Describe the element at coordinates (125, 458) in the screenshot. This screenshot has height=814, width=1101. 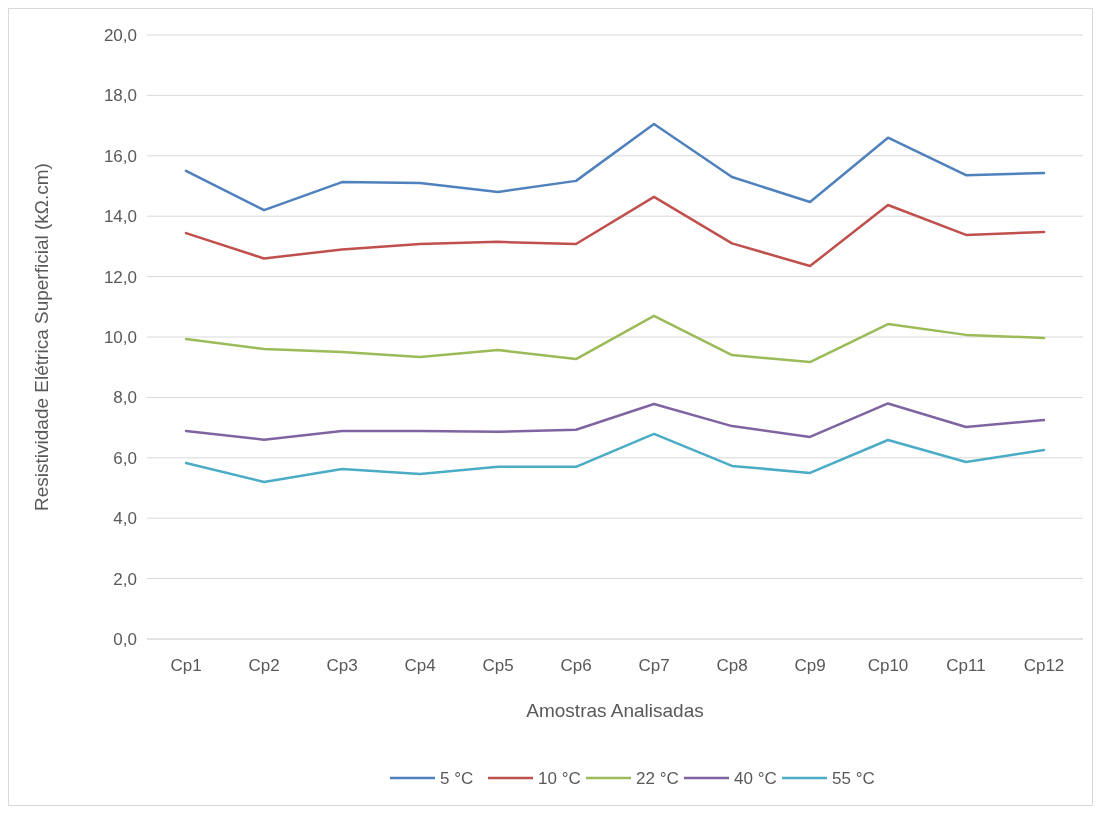
I see `y-tick-label: 6,0` at that location.